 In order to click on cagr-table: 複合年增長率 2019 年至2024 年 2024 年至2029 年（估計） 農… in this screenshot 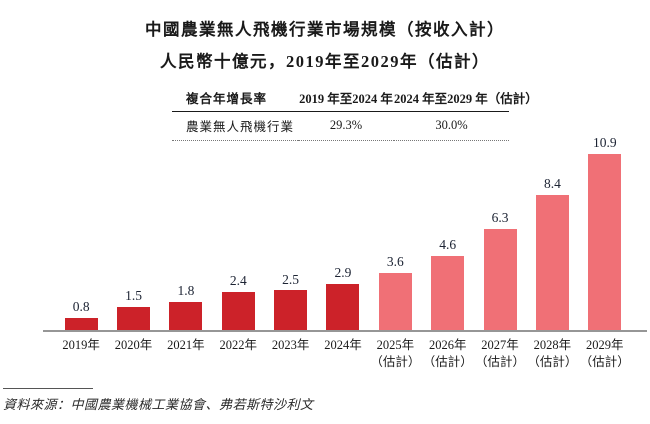, I will do `click(355, 114)`.